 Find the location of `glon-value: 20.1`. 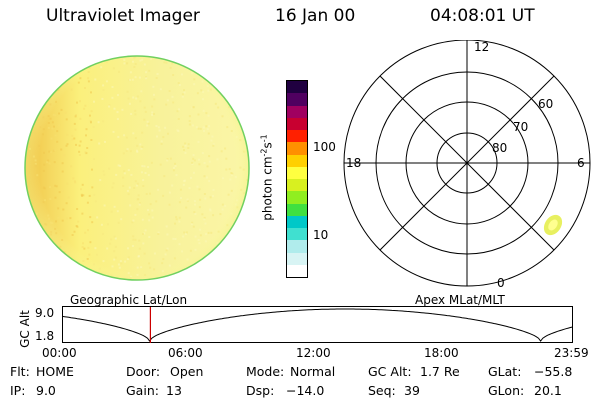

glon-value: 20.1 is located at coordinates (548, 390).